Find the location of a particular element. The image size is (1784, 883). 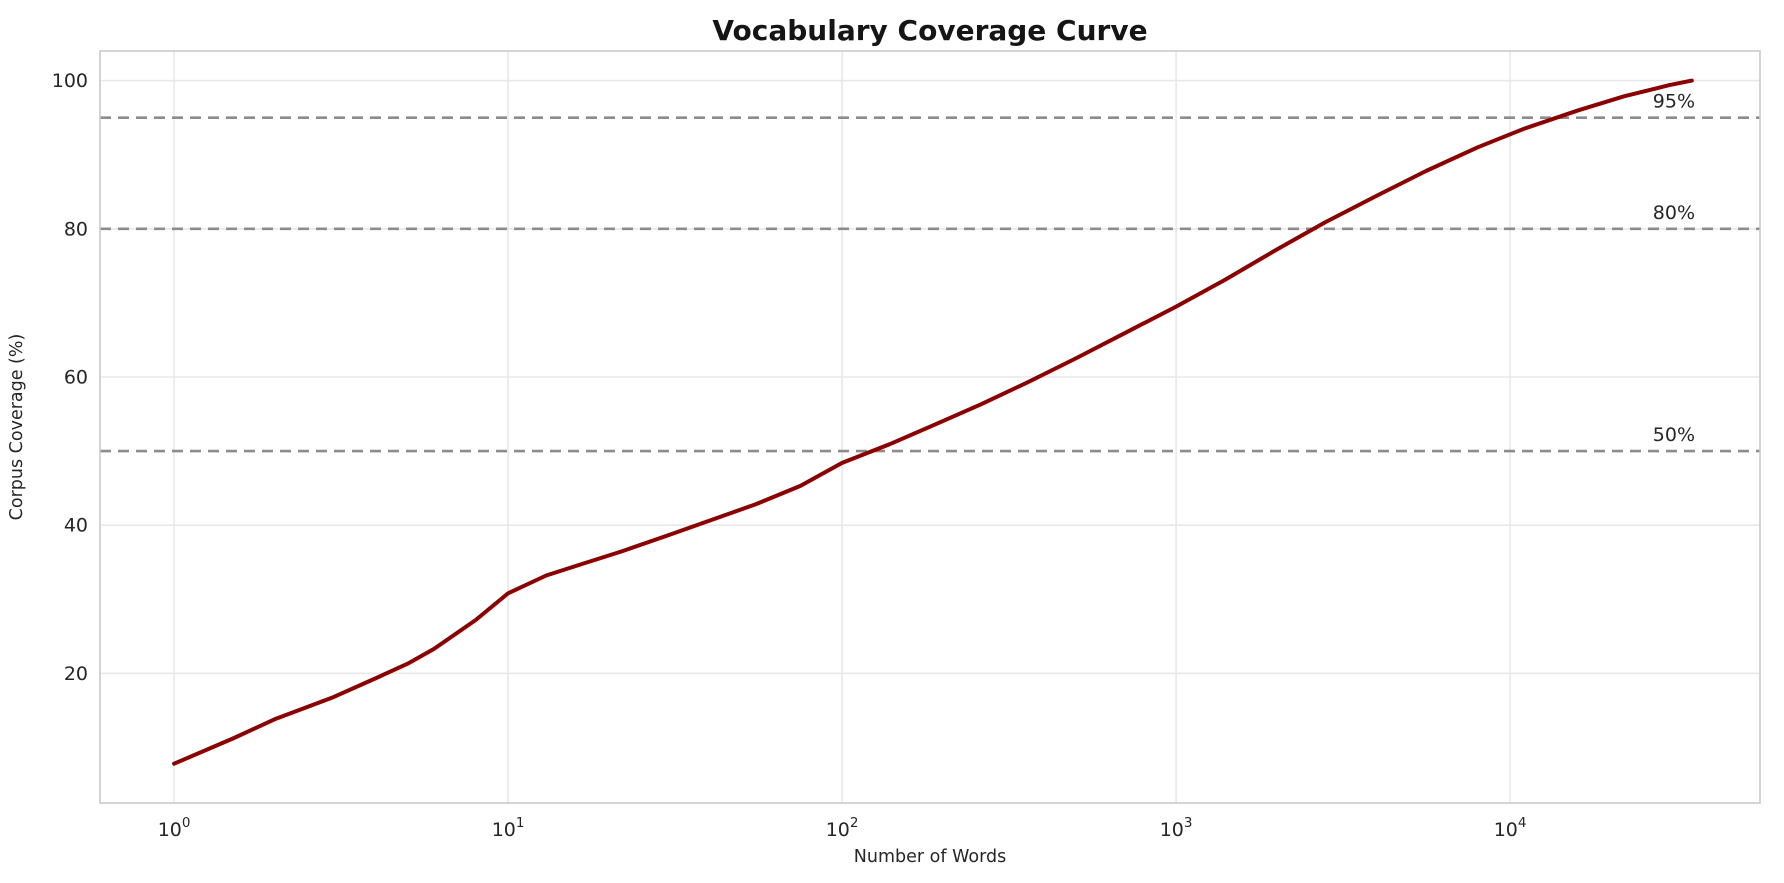

y-tick-label: 60 is located at coordinates (76, 377).